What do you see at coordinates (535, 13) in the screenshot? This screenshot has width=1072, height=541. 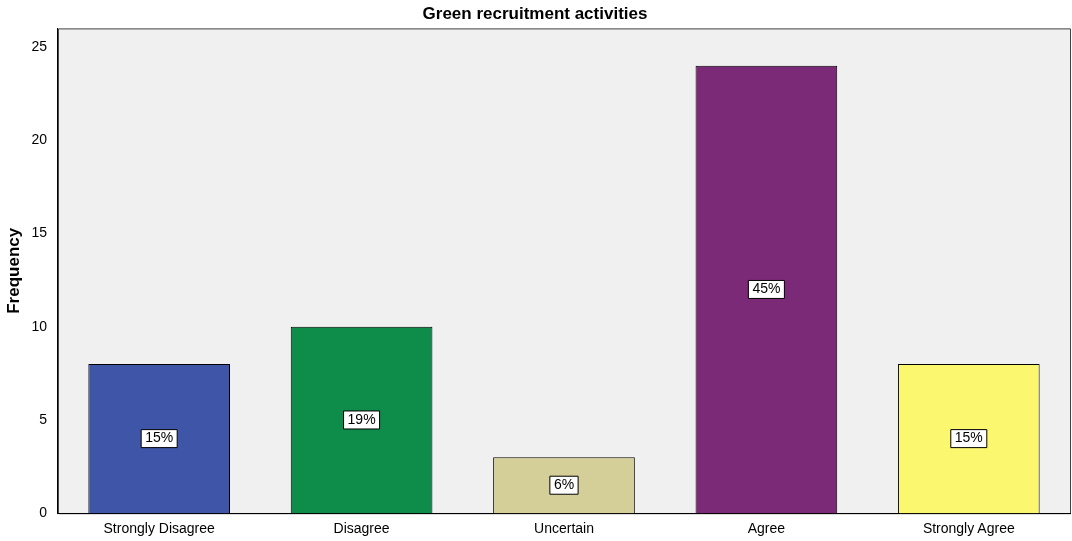 I see `chart-title: Green recruitment activities` at bounding box center [535, 13].